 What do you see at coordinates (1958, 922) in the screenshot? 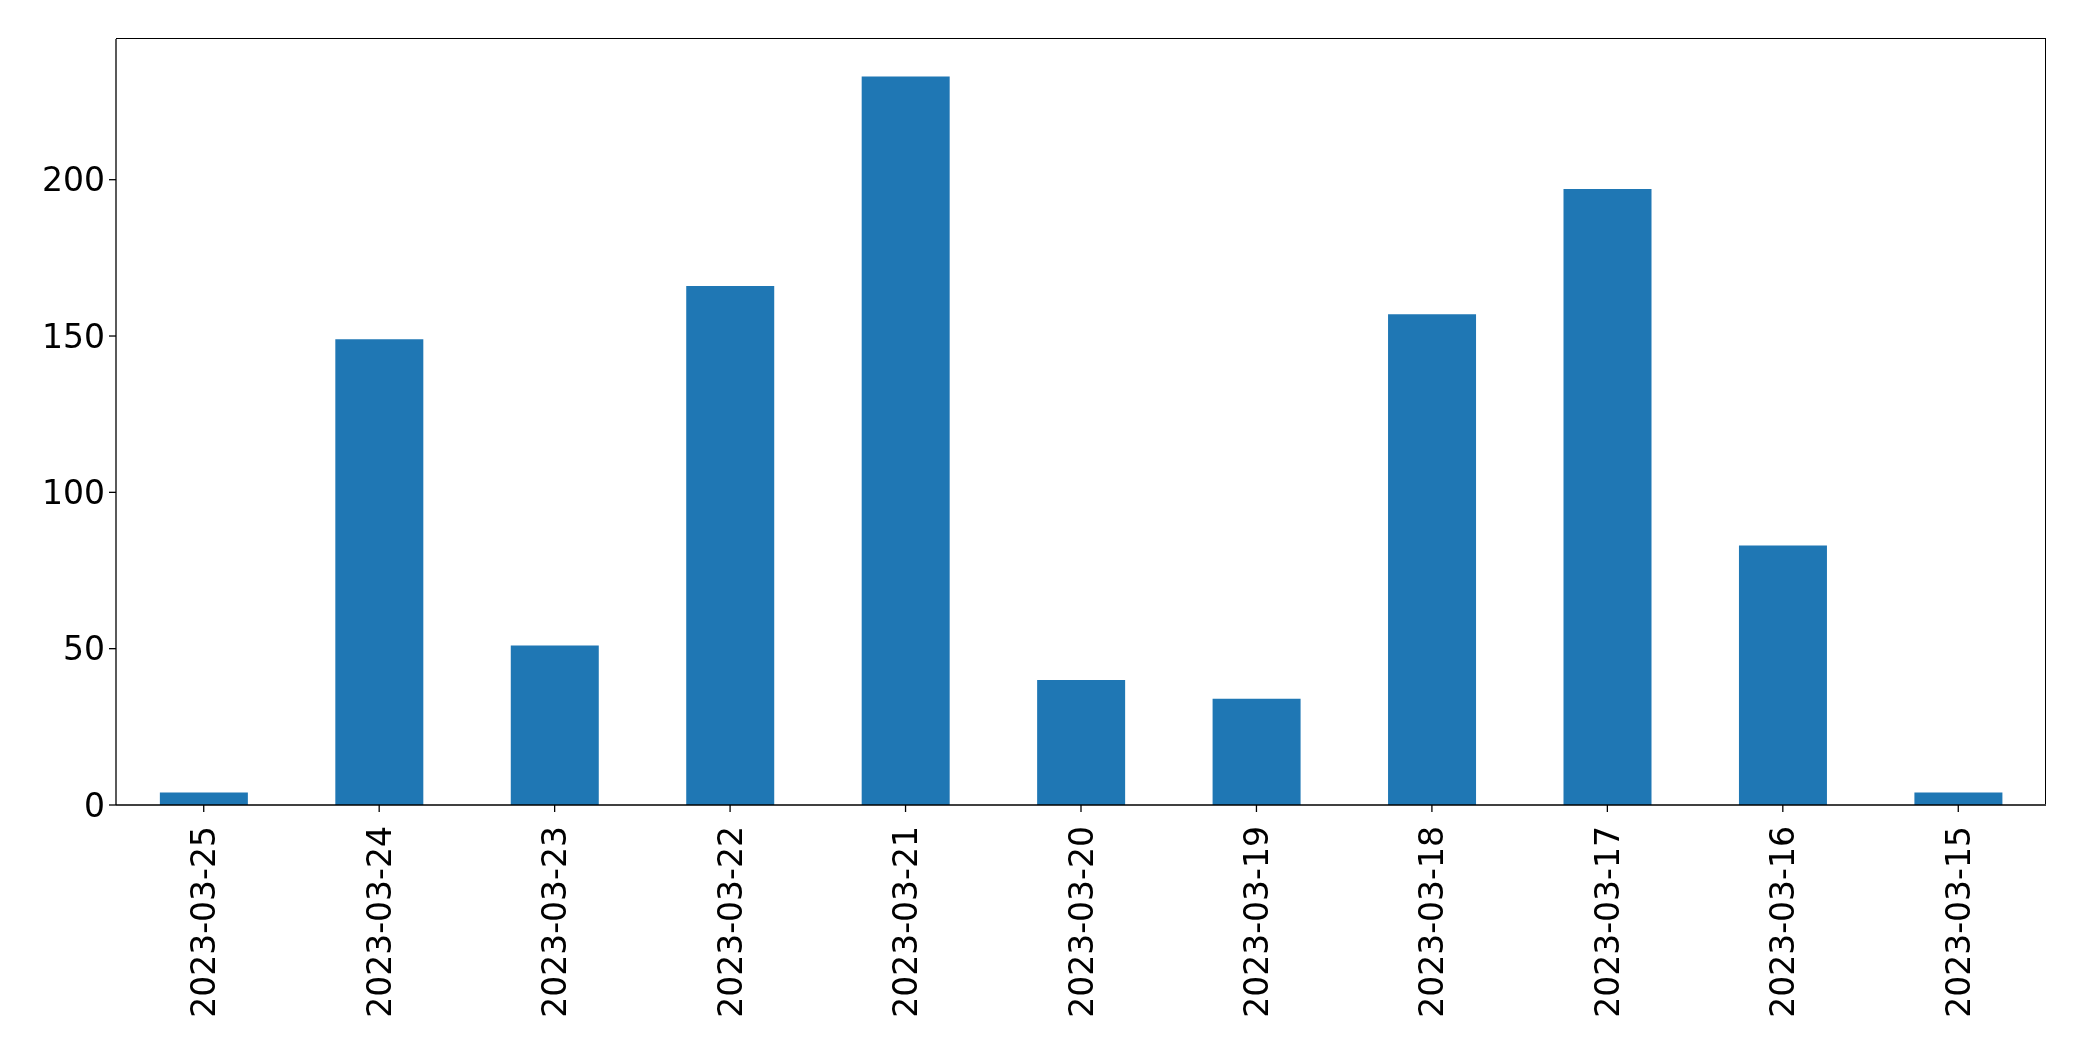
I see `x-tick-label: 2023-03-15` at bounding box center [1958, 922].